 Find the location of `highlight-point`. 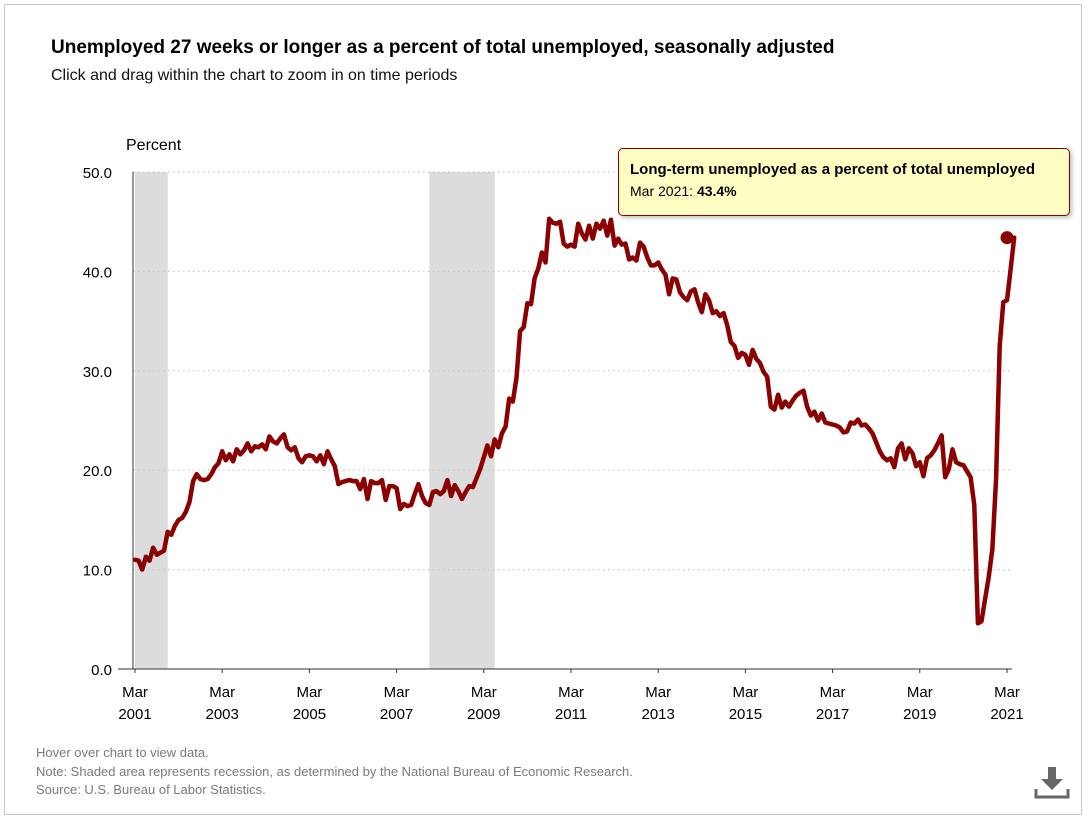

highlight-point is located at coordinates (1007, 238).